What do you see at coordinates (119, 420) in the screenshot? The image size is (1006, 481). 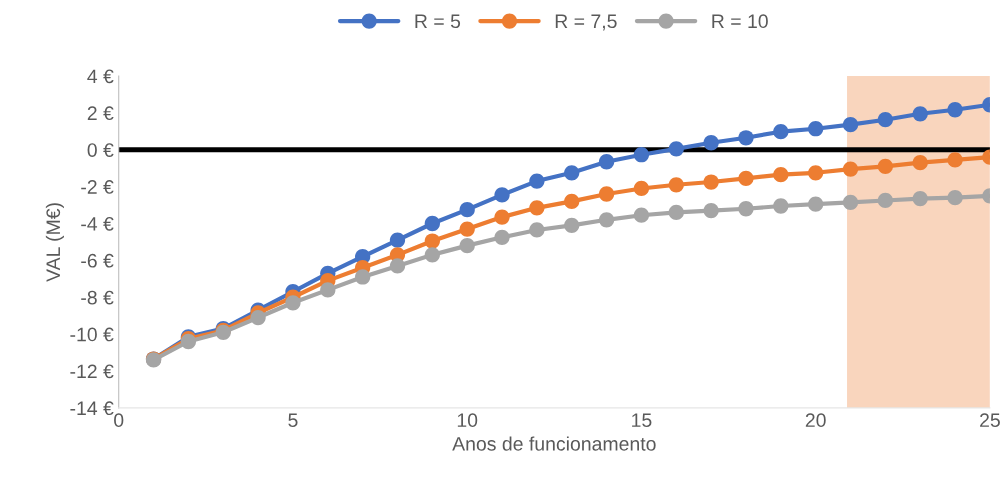 I see `x-tick-label: 0` at bounding box center [119, 420].